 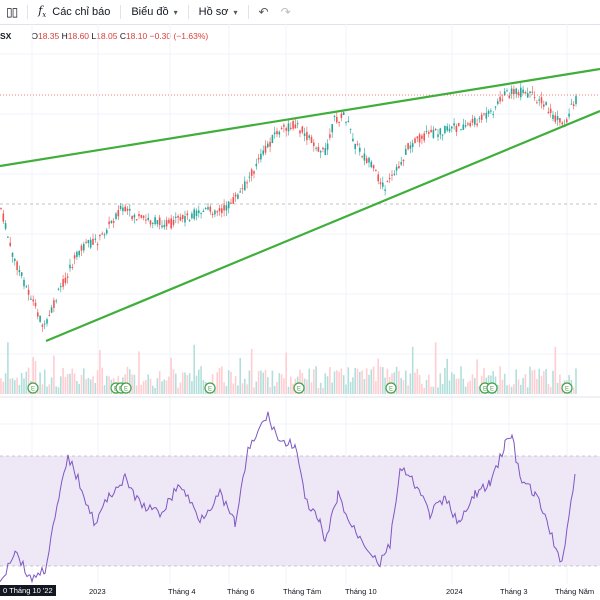 I want to click on symbol-label: SX, so click(x=6, y=36).